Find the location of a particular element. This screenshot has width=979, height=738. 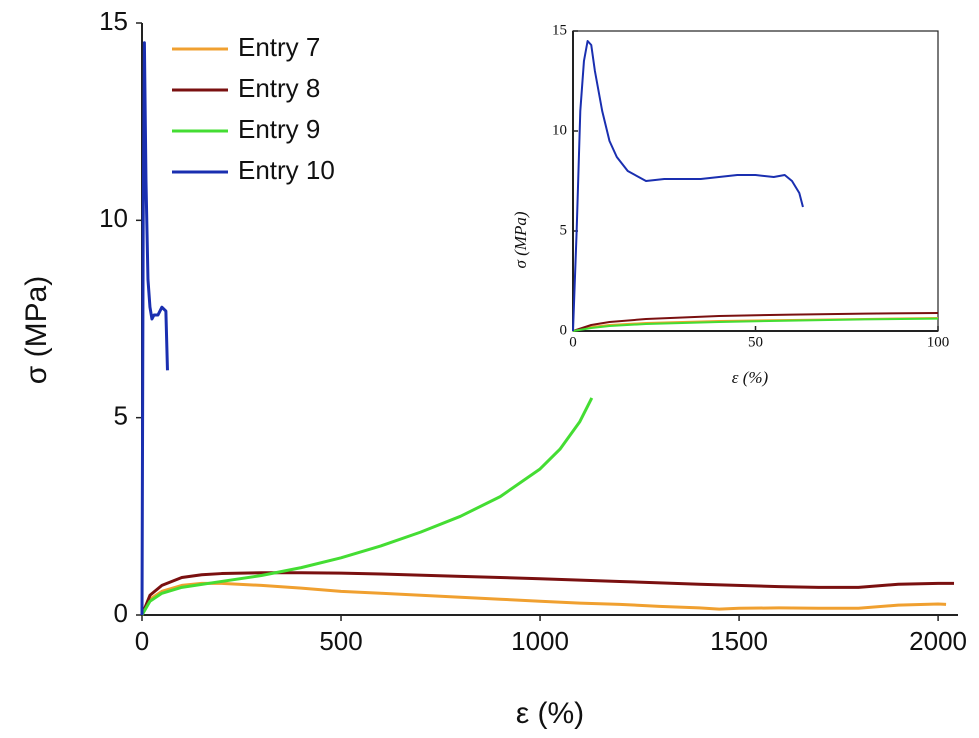

x-tick-label: 1500 is located at coordinates (739, 641).